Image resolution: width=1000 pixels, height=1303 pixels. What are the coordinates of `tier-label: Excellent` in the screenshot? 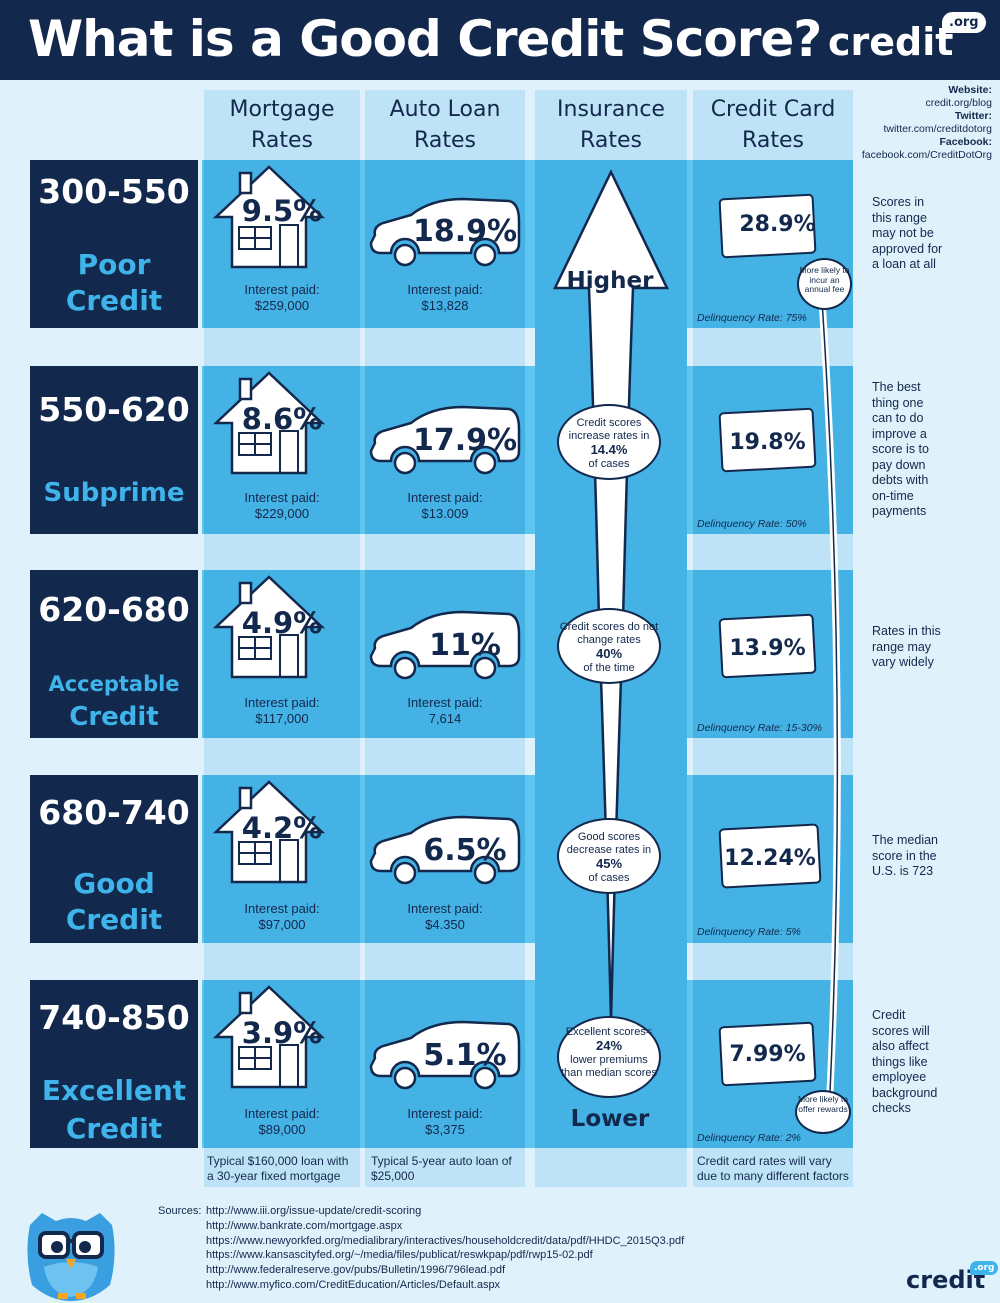 It's located at (114, 1090).